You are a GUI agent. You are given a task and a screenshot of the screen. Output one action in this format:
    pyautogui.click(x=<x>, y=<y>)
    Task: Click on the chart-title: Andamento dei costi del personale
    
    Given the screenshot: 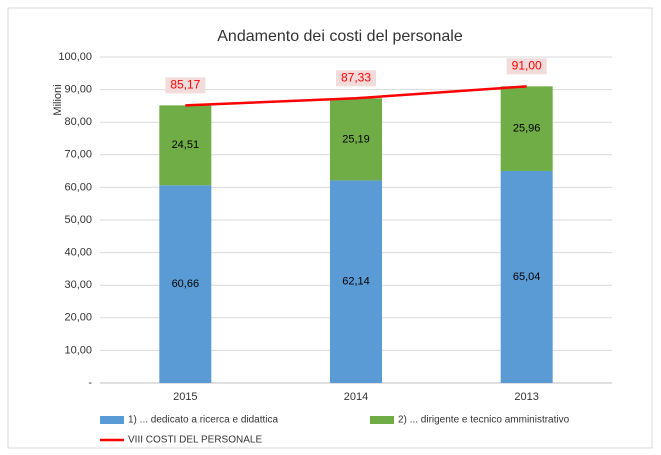 What is the action you would take?
    pyautogui.click(x=340, y=36)
    